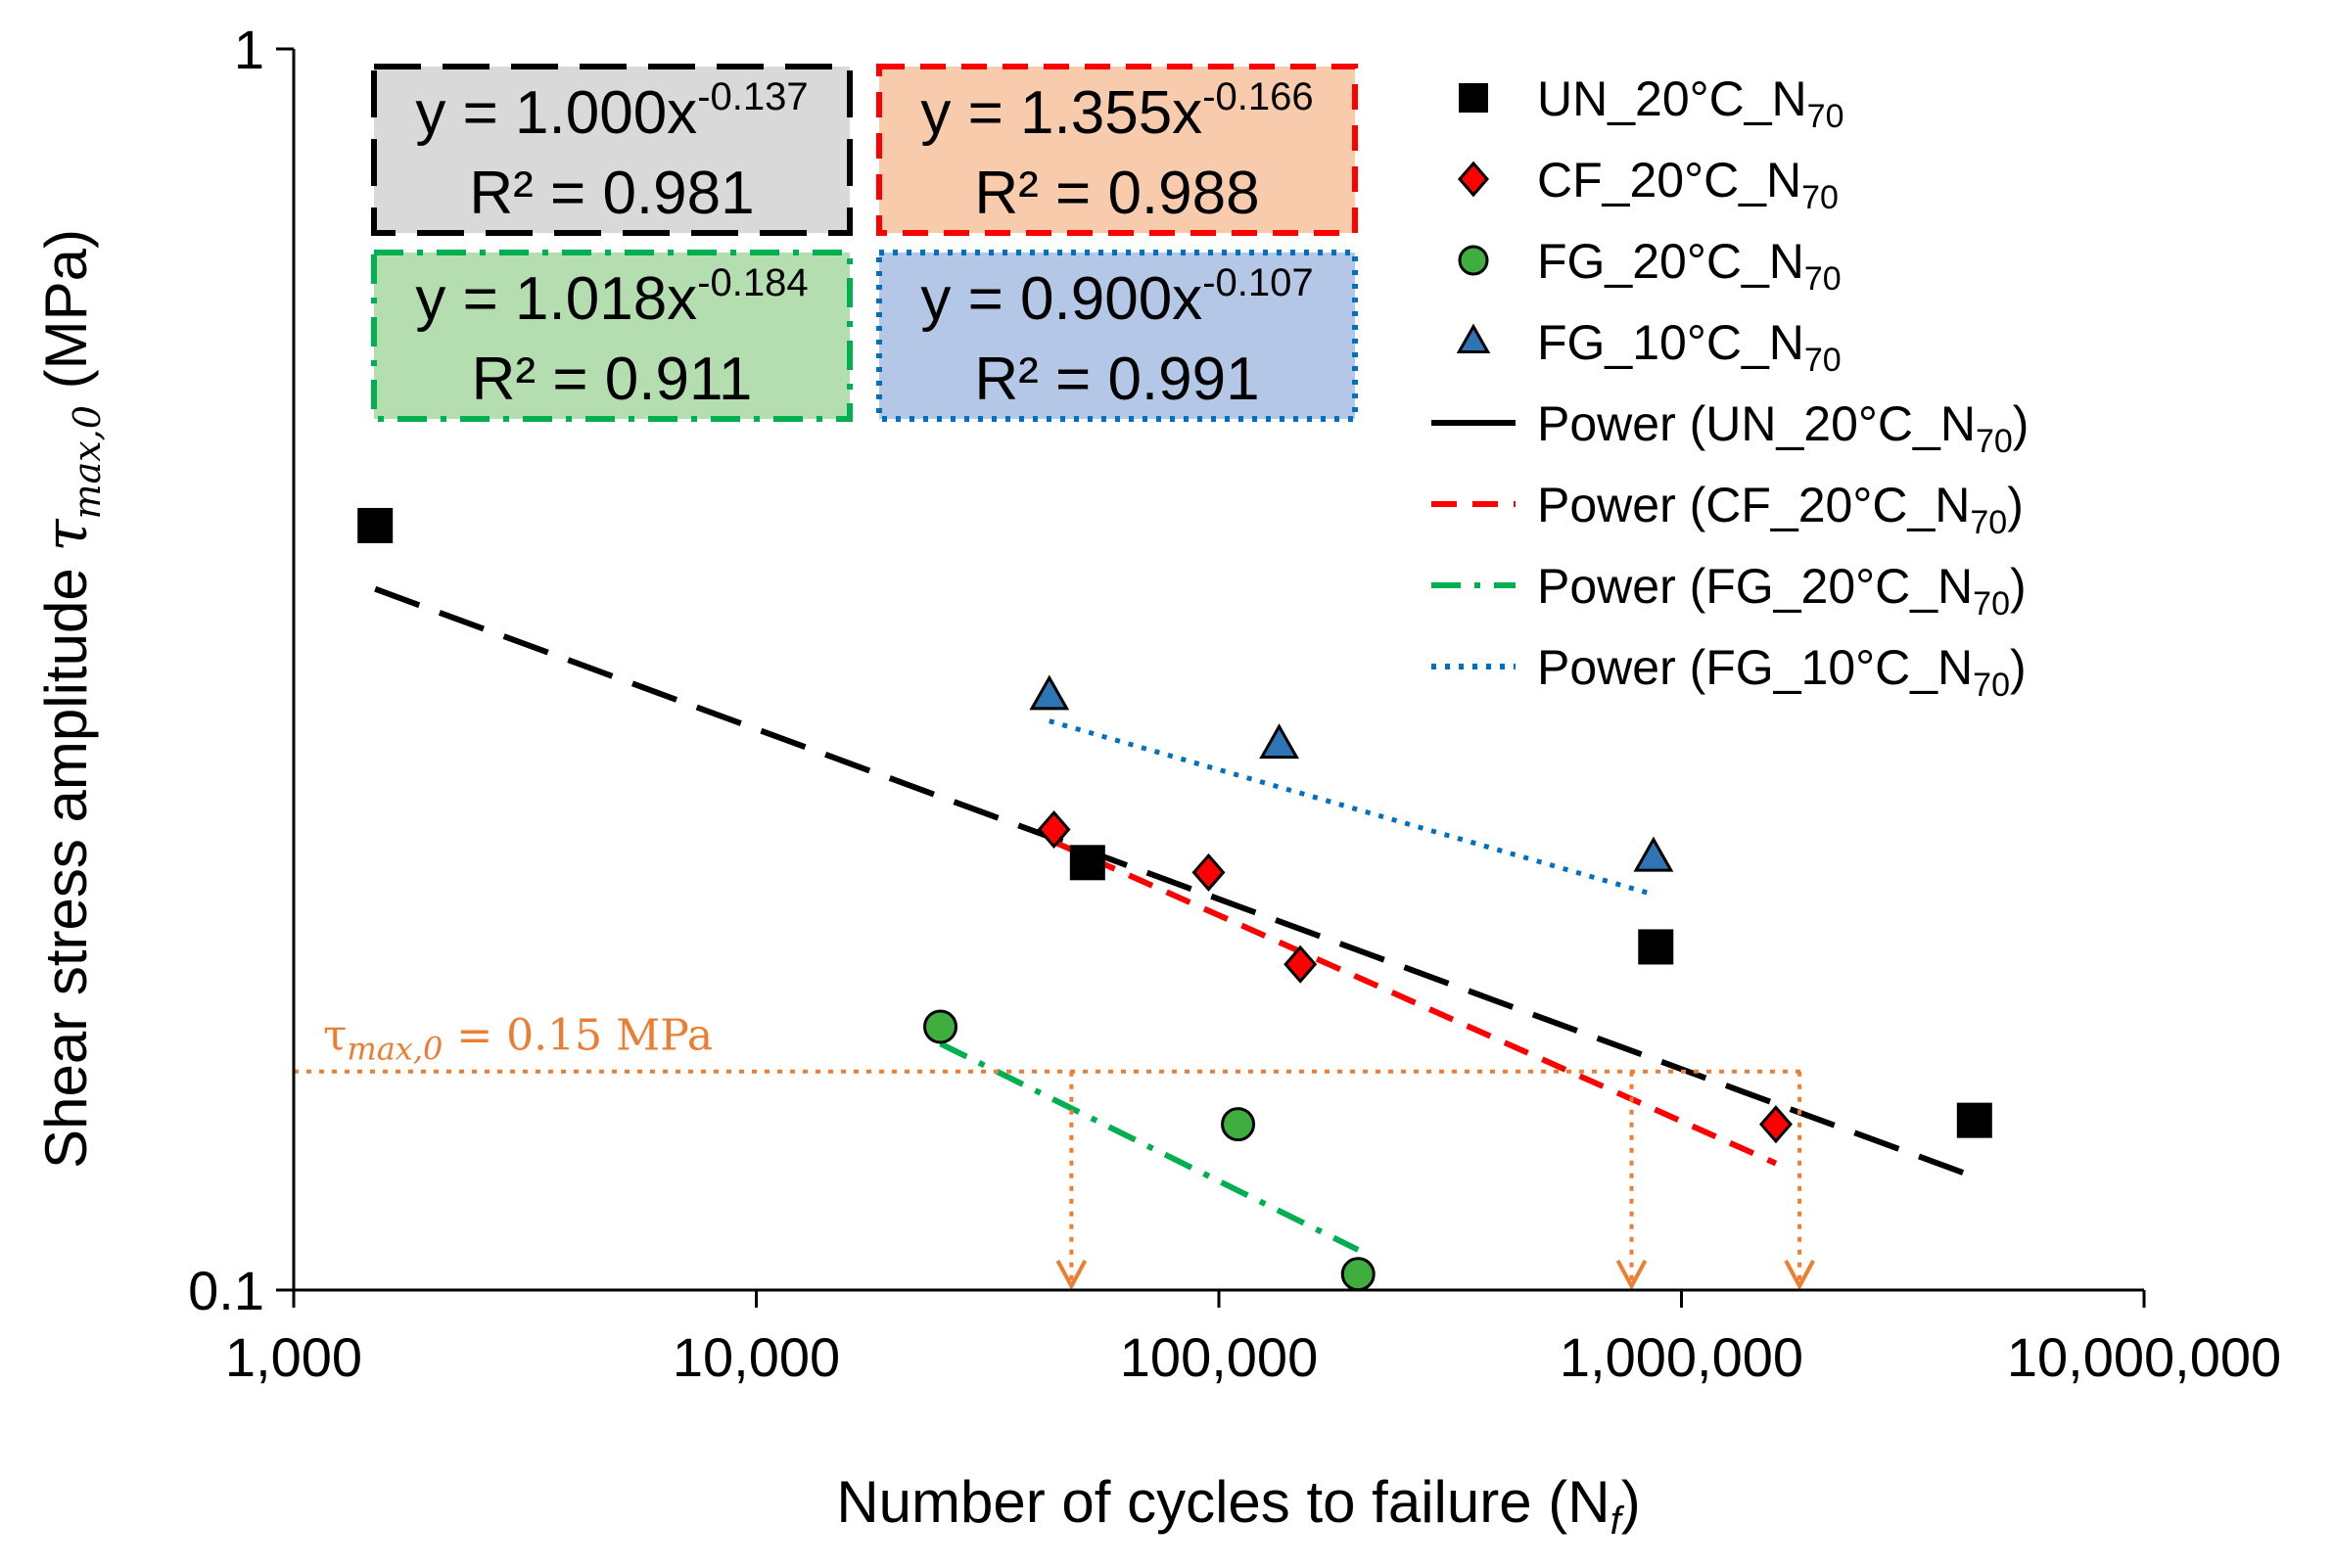 Image resolution: width=2333 pixels, height=1568 pixels. Describe the element at coordinates (611, 193) in the screenshot. I see `r-squared-text: R² = 0.981` at that location.